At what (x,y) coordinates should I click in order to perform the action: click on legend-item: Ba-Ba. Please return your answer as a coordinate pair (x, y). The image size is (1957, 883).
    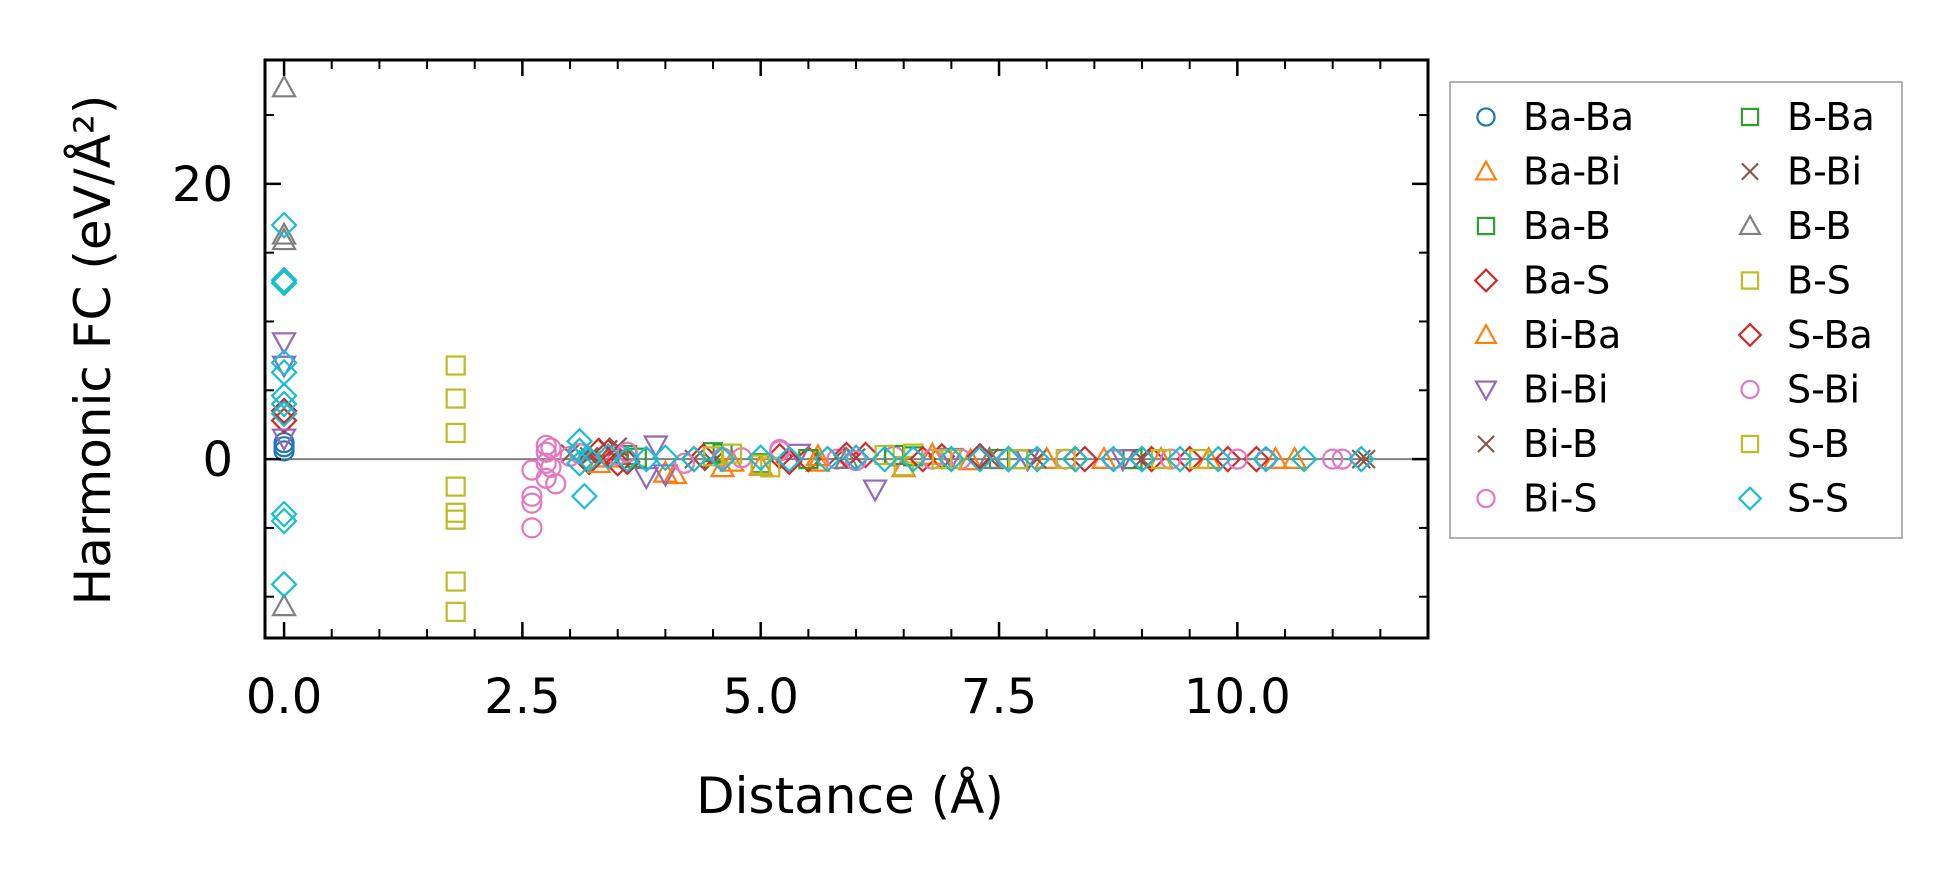
    Looking at the image, I should click on (1555, 117).